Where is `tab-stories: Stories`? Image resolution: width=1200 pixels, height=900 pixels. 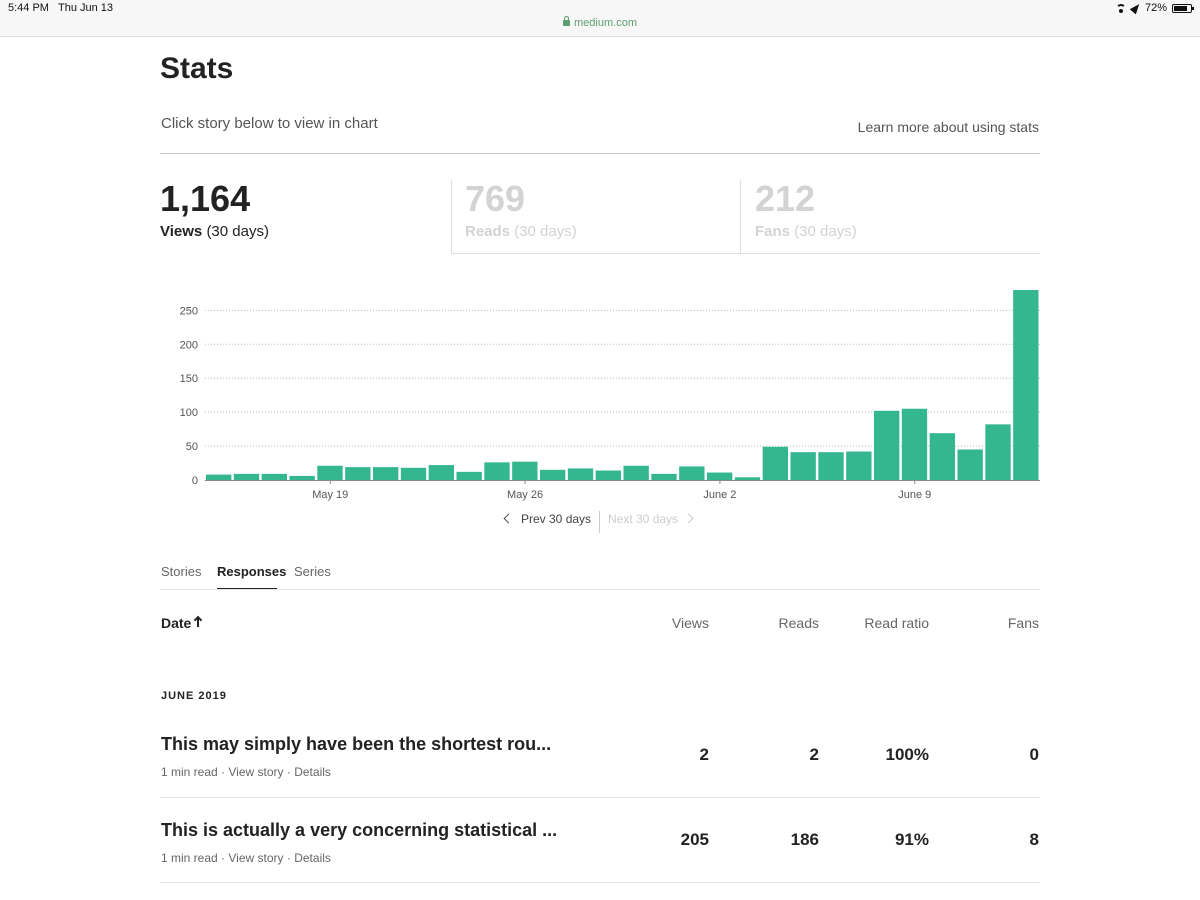 tab-stories: Stories is located at coordinates (181, 571).